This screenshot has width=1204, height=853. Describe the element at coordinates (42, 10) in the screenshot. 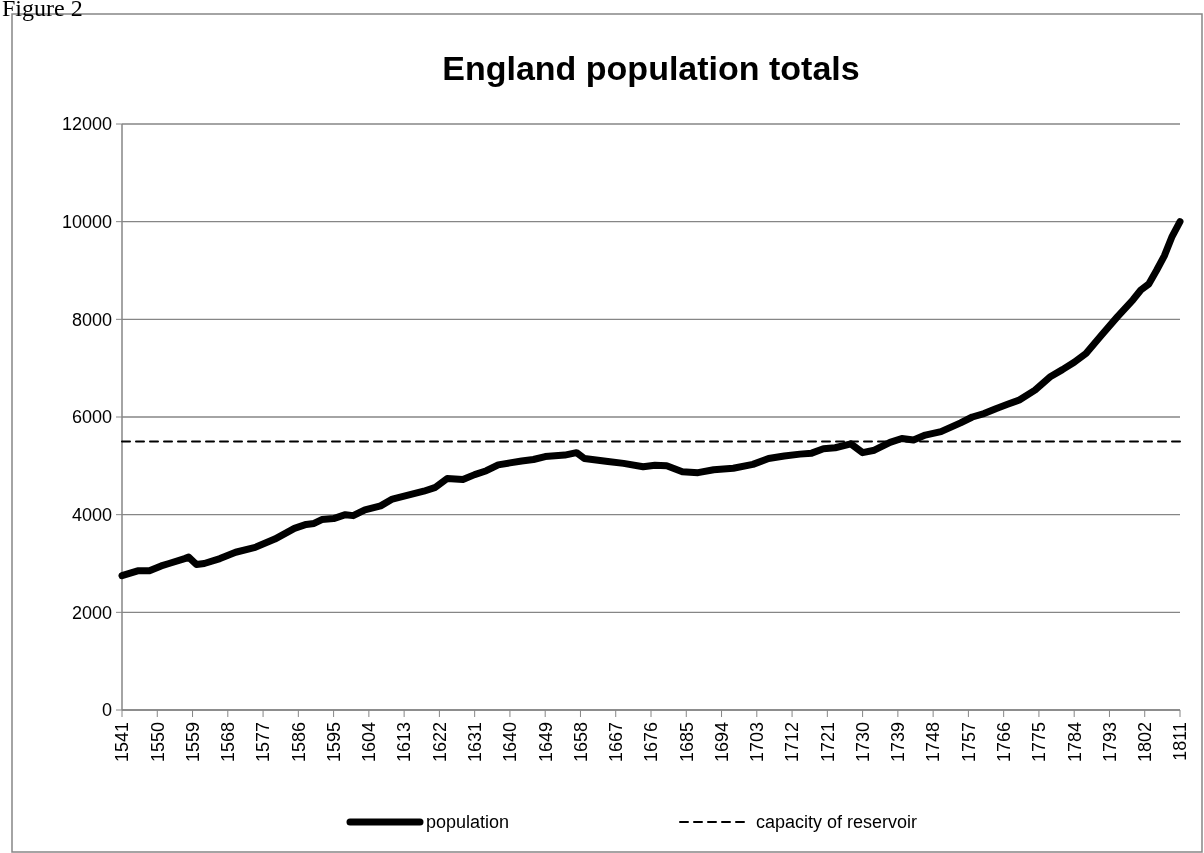

I see `caption: Figure 2` at that location.